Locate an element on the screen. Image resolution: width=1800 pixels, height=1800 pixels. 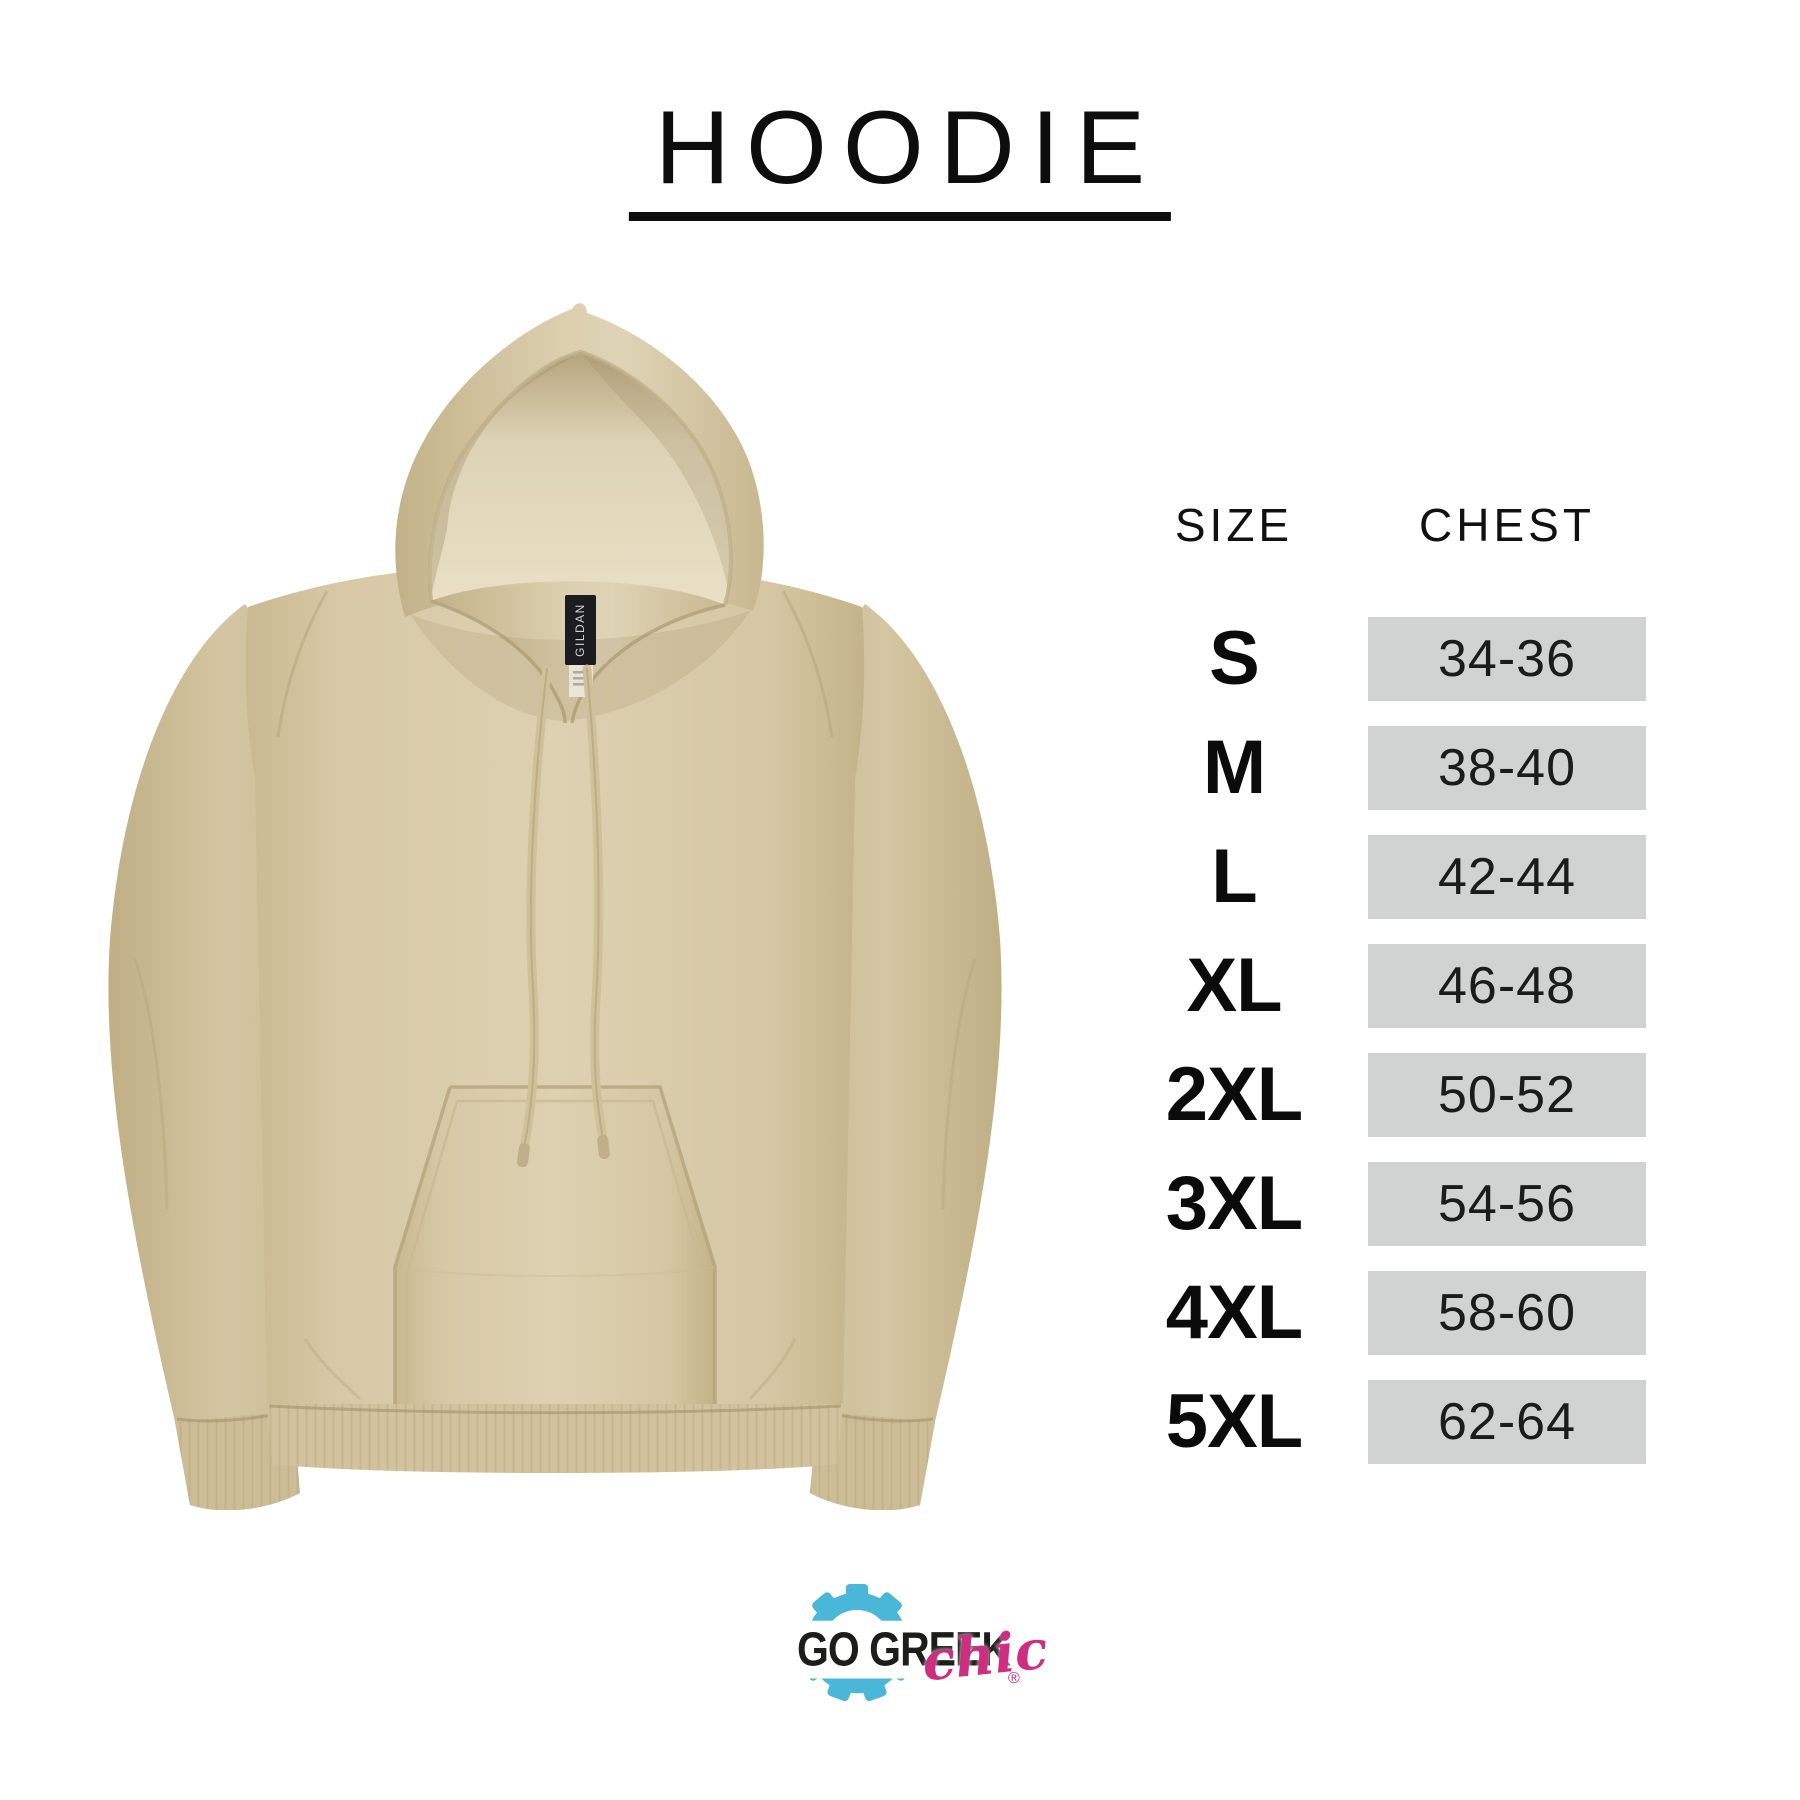
size-label: L is located at coordinates (1234, 876).